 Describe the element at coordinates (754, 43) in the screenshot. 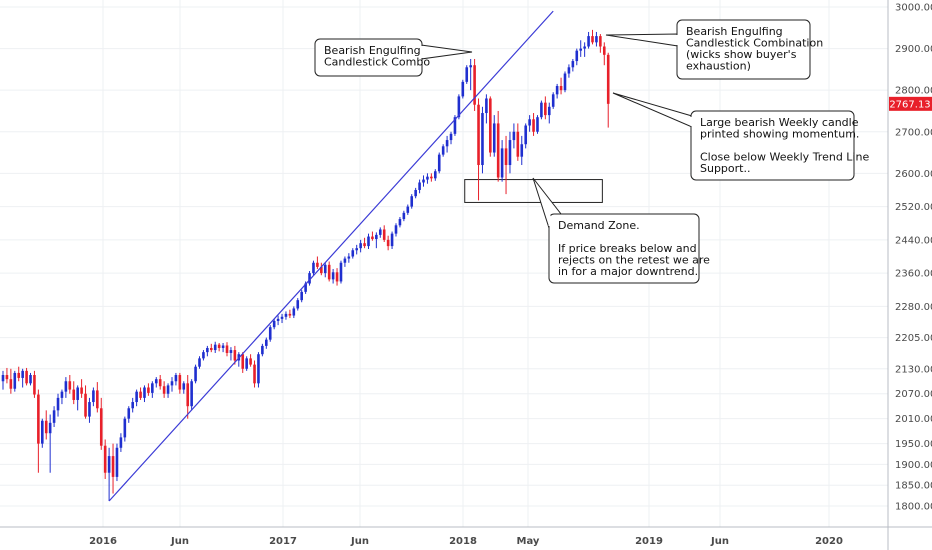

I see `callout-combination-text: Candlestick Combination` at that location.